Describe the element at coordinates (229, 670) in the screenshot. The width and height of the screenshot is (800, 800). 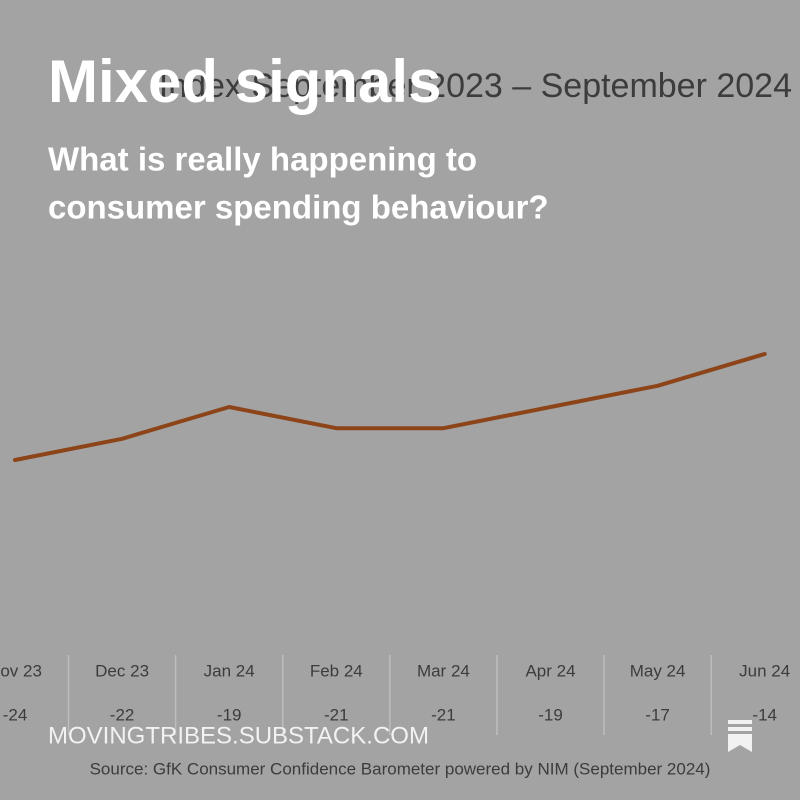
I see `x-tick-label: Jan 24` at that location.